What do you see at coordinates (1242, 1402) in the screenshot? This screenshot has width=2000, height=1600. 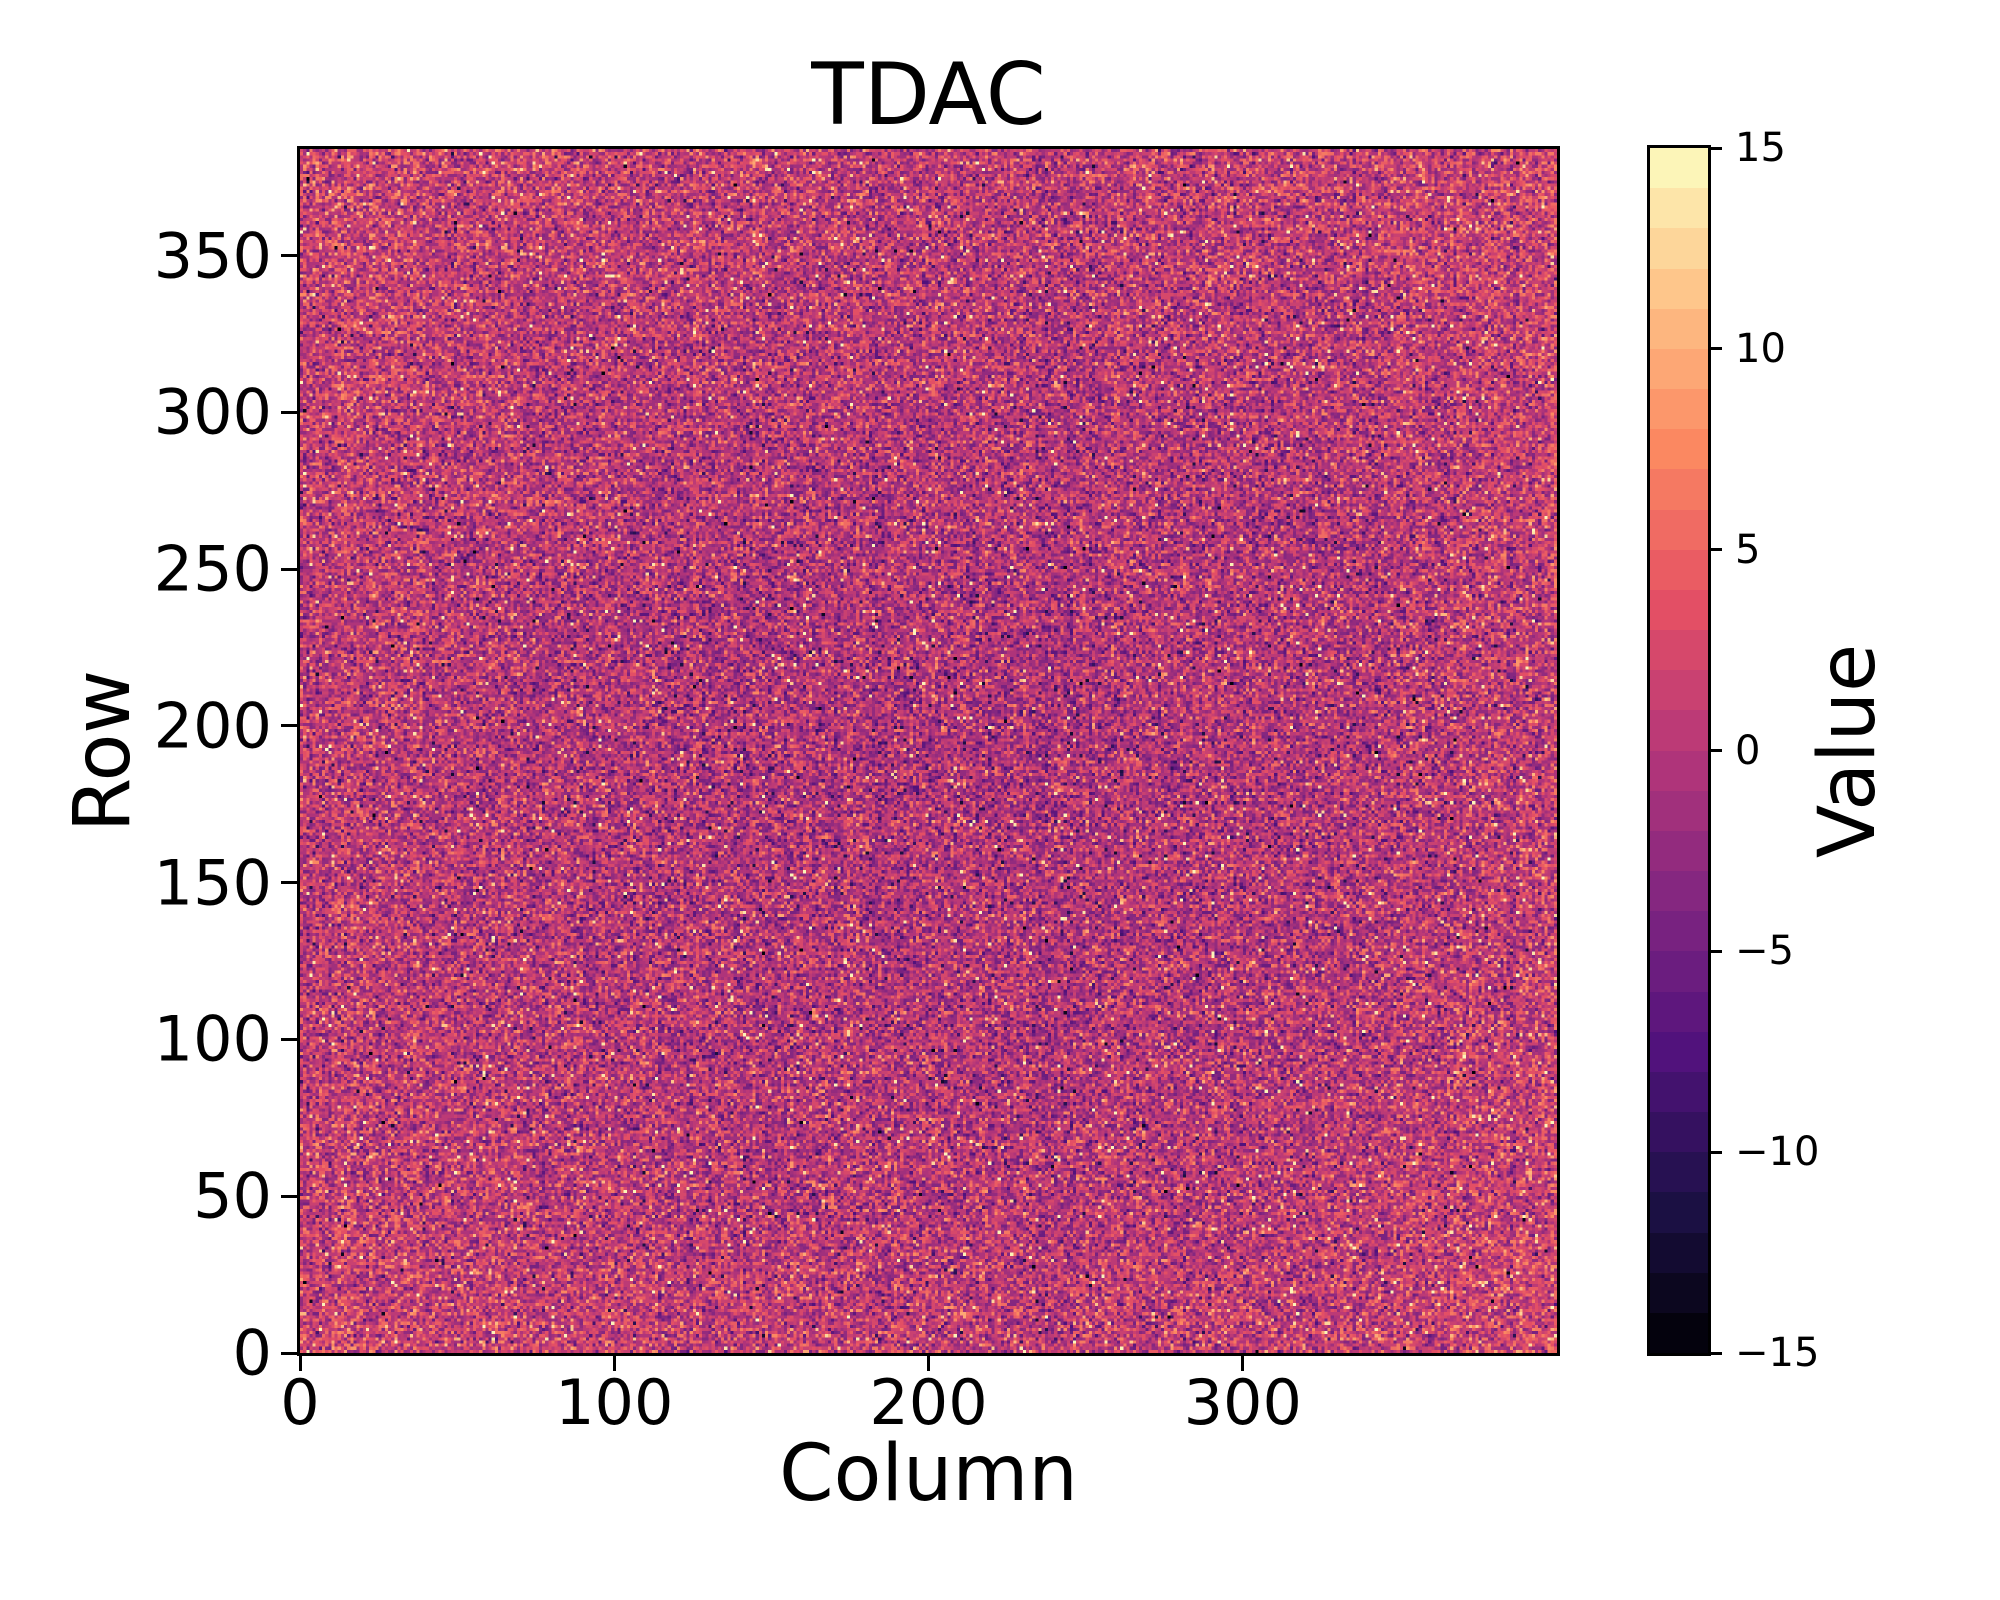 I see `x-tick-label: 300` at bounding box center [1242, 1402].